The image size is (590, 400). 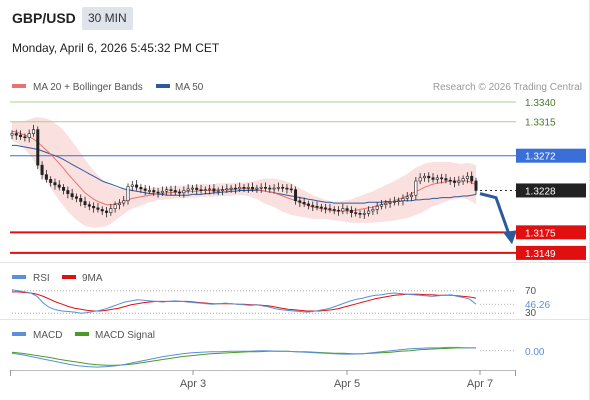 What do you see at coordinates (107, 18) in the screenshot?
I see `timeframe-badge: 30 MIN` at bounding box center [107, 18].